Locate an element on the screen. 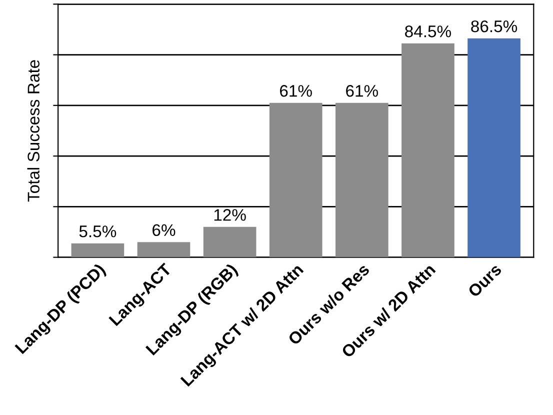 The height and width of the screenshot is (415, 553). data-label: 84.5% is located at coordinates (428, 32).